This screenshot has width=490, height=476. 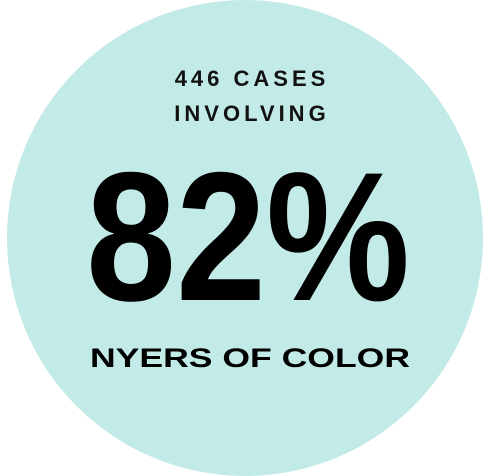 What do you see at coordinates (252, 78) in the screenshot?
I see `header-line: 446 CASES` at bounding box center [252, 78].